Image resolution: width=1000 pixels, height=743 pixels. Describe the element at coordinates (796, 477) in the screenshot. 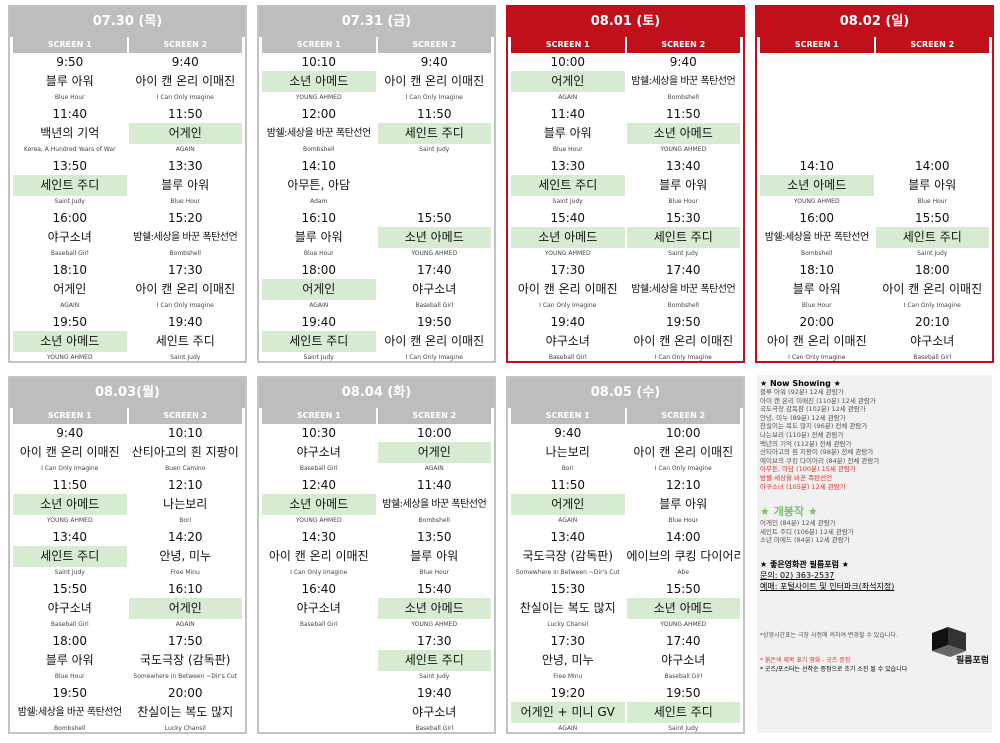

I see `now-showing-item: 밤쉘:세상을 바꾼 폭탄선언` at that location.